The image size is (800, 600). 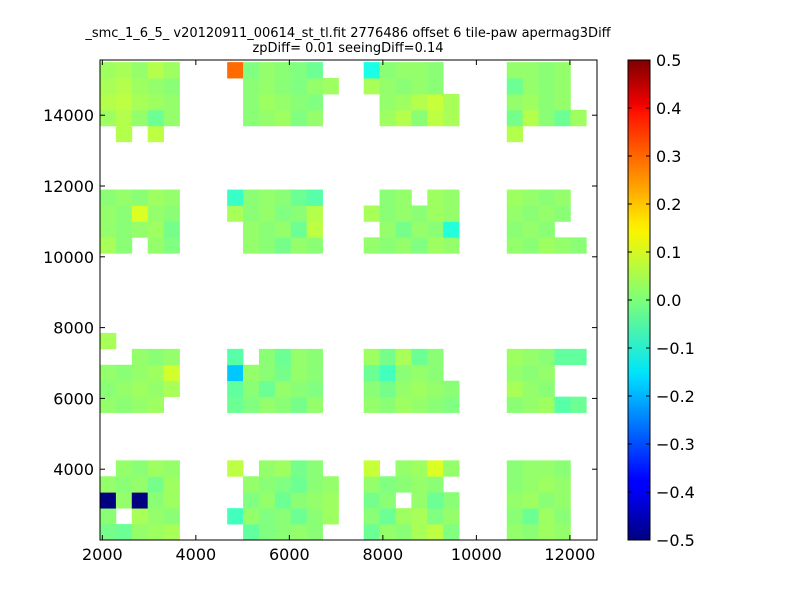 I want to click on colorbar-tick-label: −0.2, so click(x=675, y=396).